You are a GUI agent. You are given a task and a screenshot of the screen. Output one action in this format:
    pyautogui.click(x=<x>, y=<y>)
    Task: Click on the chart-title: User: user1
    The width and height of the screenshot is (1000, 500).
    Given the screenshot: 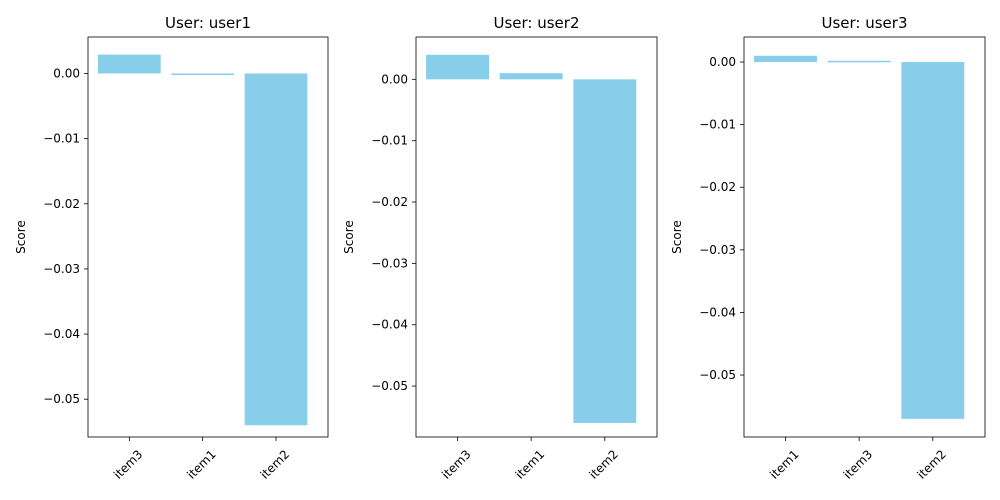 What is the action you would take?
    pyautogui.click(x=208, y=23)
    